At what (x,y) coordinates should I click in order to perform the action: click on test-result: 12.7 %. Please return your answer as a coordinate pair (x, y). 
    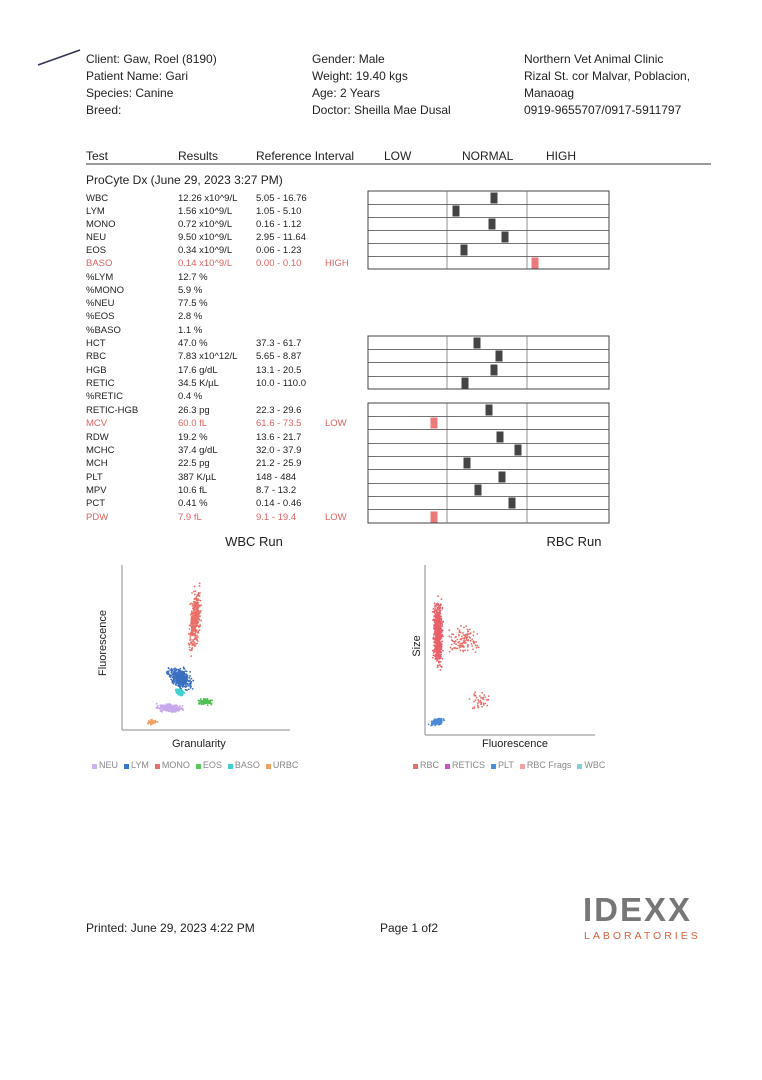
    Looking at the image, I should click on (193, 277).